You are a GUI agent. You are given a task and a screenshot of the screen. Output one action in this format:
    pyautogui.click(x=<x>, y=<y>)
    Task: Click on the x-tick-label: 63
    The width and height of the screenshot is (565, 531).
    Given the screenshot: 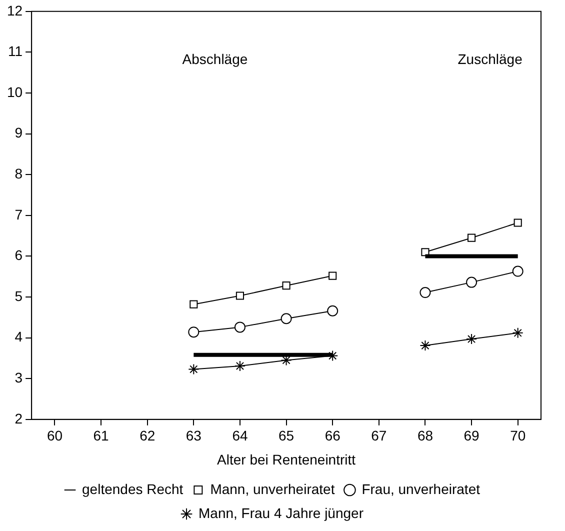 What is the action you would take?
    pyautogui.click(x=194, y=436)
    